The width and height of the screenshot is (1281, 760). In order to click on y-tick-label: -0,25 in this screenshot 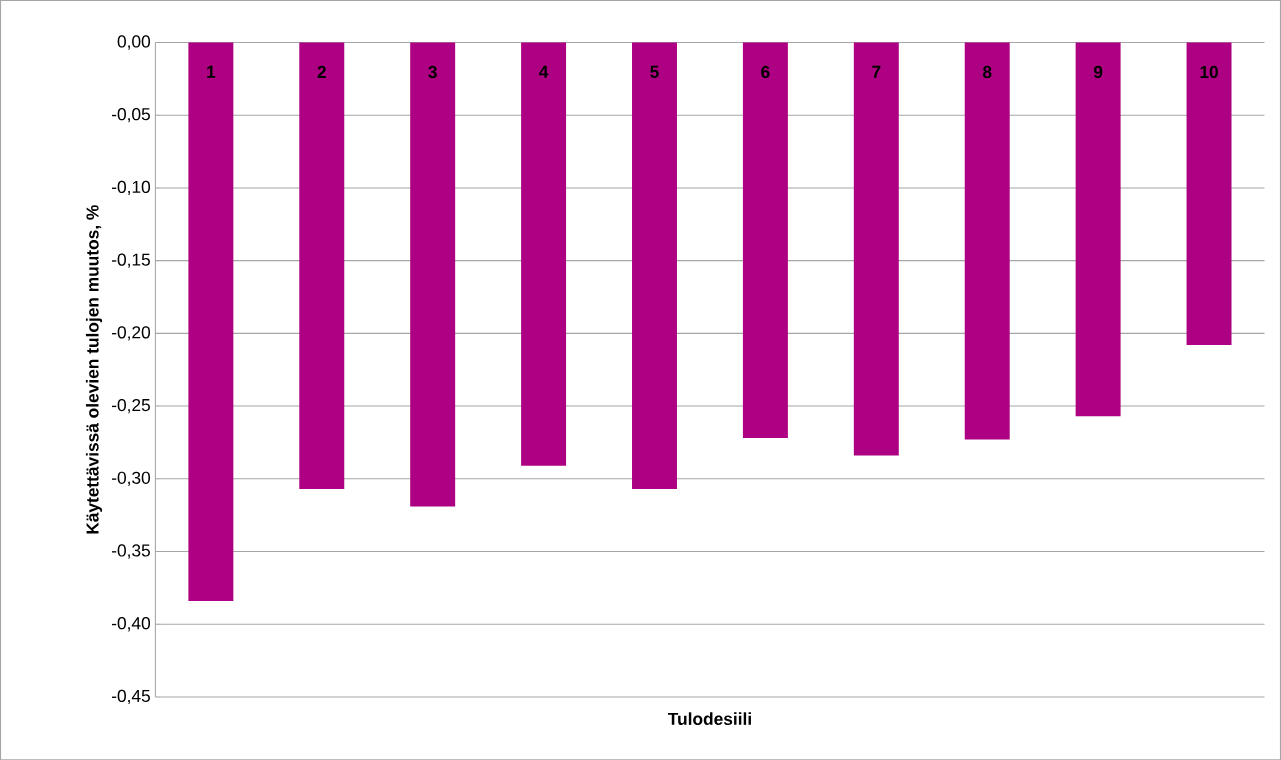, I will do `click(131, 406)`.